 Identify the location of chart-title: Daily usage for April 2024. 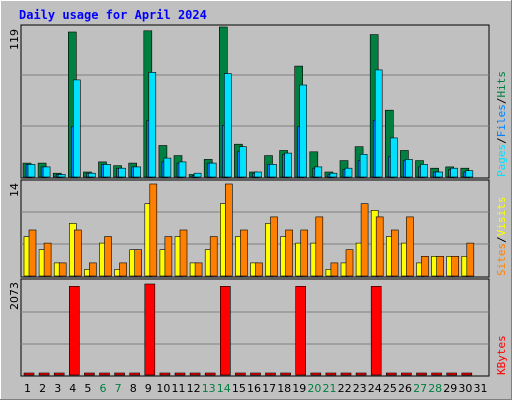
(113, 15).